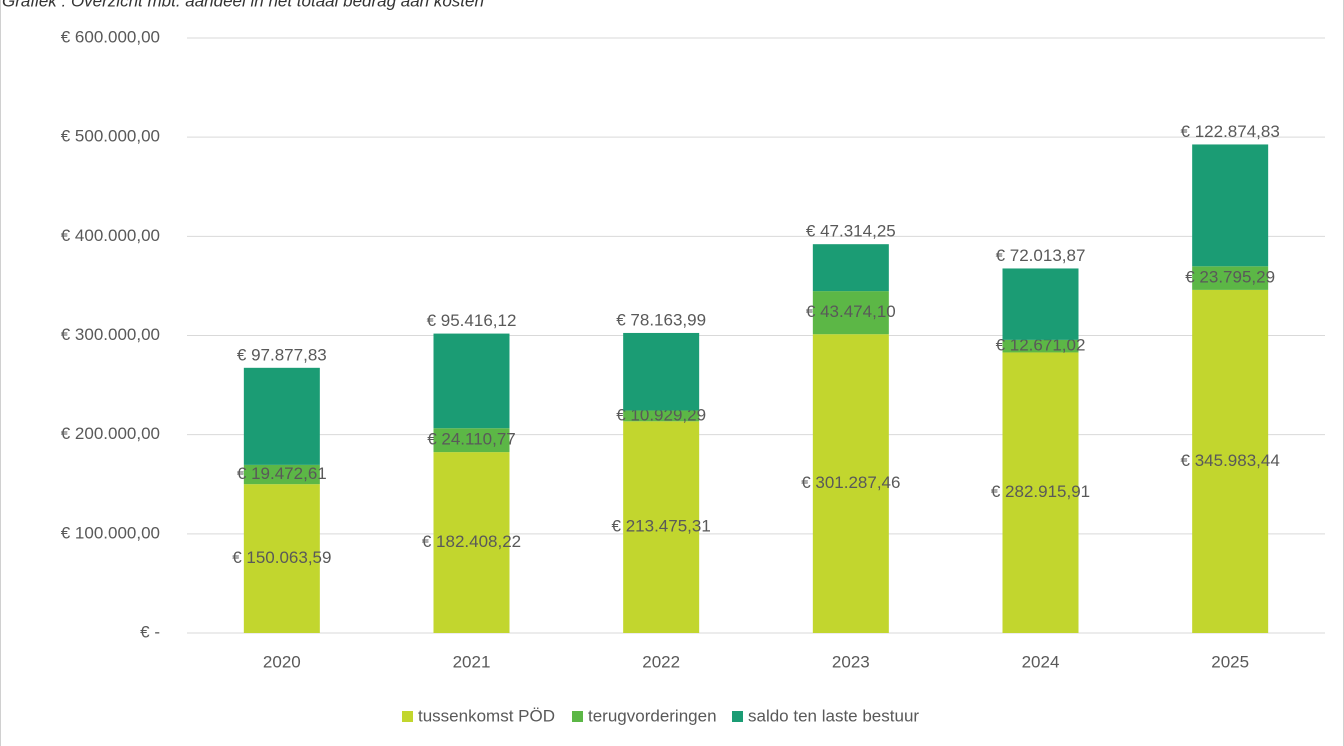 The image size is (1344, 746). I want to click on x-tick-label: 2023, so click(851, 661).